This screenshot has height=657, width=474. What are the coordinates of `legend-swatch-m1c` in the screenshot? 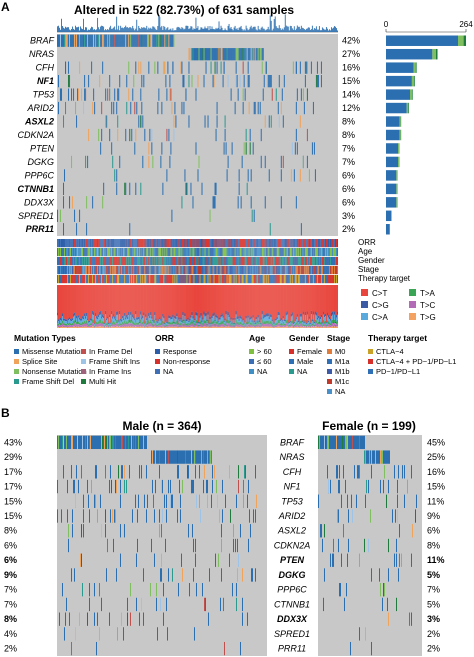 It's located at (329, 381).